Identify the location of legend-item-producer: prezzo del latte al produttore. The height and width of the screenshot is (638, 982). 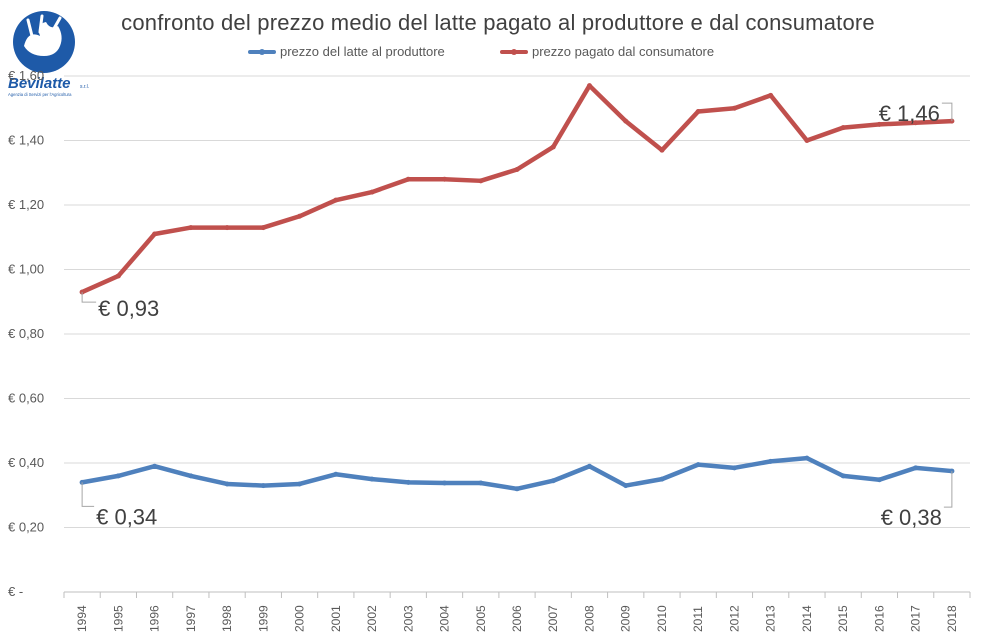
(346, 51).